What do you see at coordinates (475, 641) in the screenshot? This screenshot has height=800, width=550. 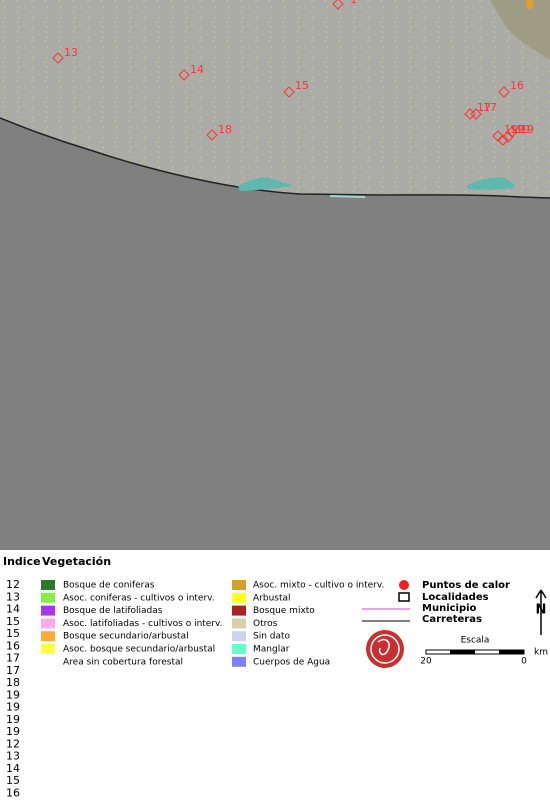 I see `scale-title: Escala` at bounding box center [475, 641].